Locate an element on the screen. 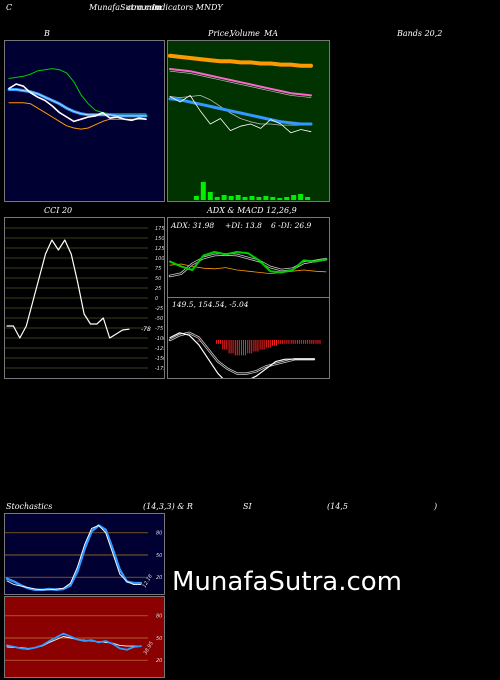 This screenshot has height=680, width=500. ma-title: MA is located at coordinates (271, 33).